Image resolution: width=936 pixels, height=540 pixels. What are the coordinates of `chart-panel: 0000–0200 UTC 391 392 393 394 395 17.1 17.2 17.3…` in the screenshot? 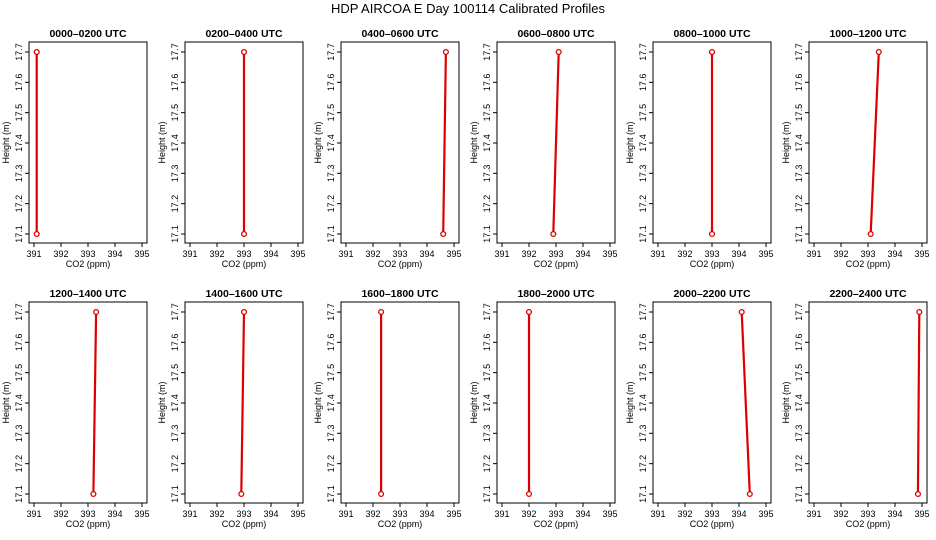 It's located at (75, 148).